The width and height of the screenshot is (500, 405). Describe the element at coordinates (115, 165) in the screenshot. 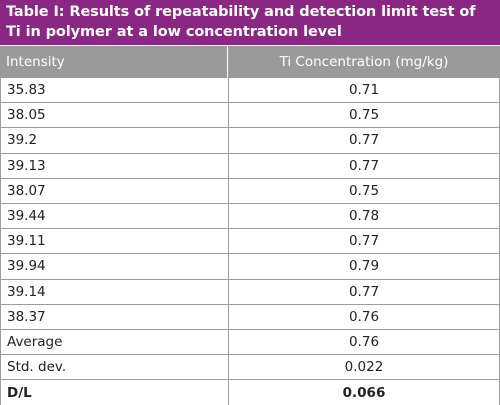

I see `intensity-cell: 39.13` at that location.